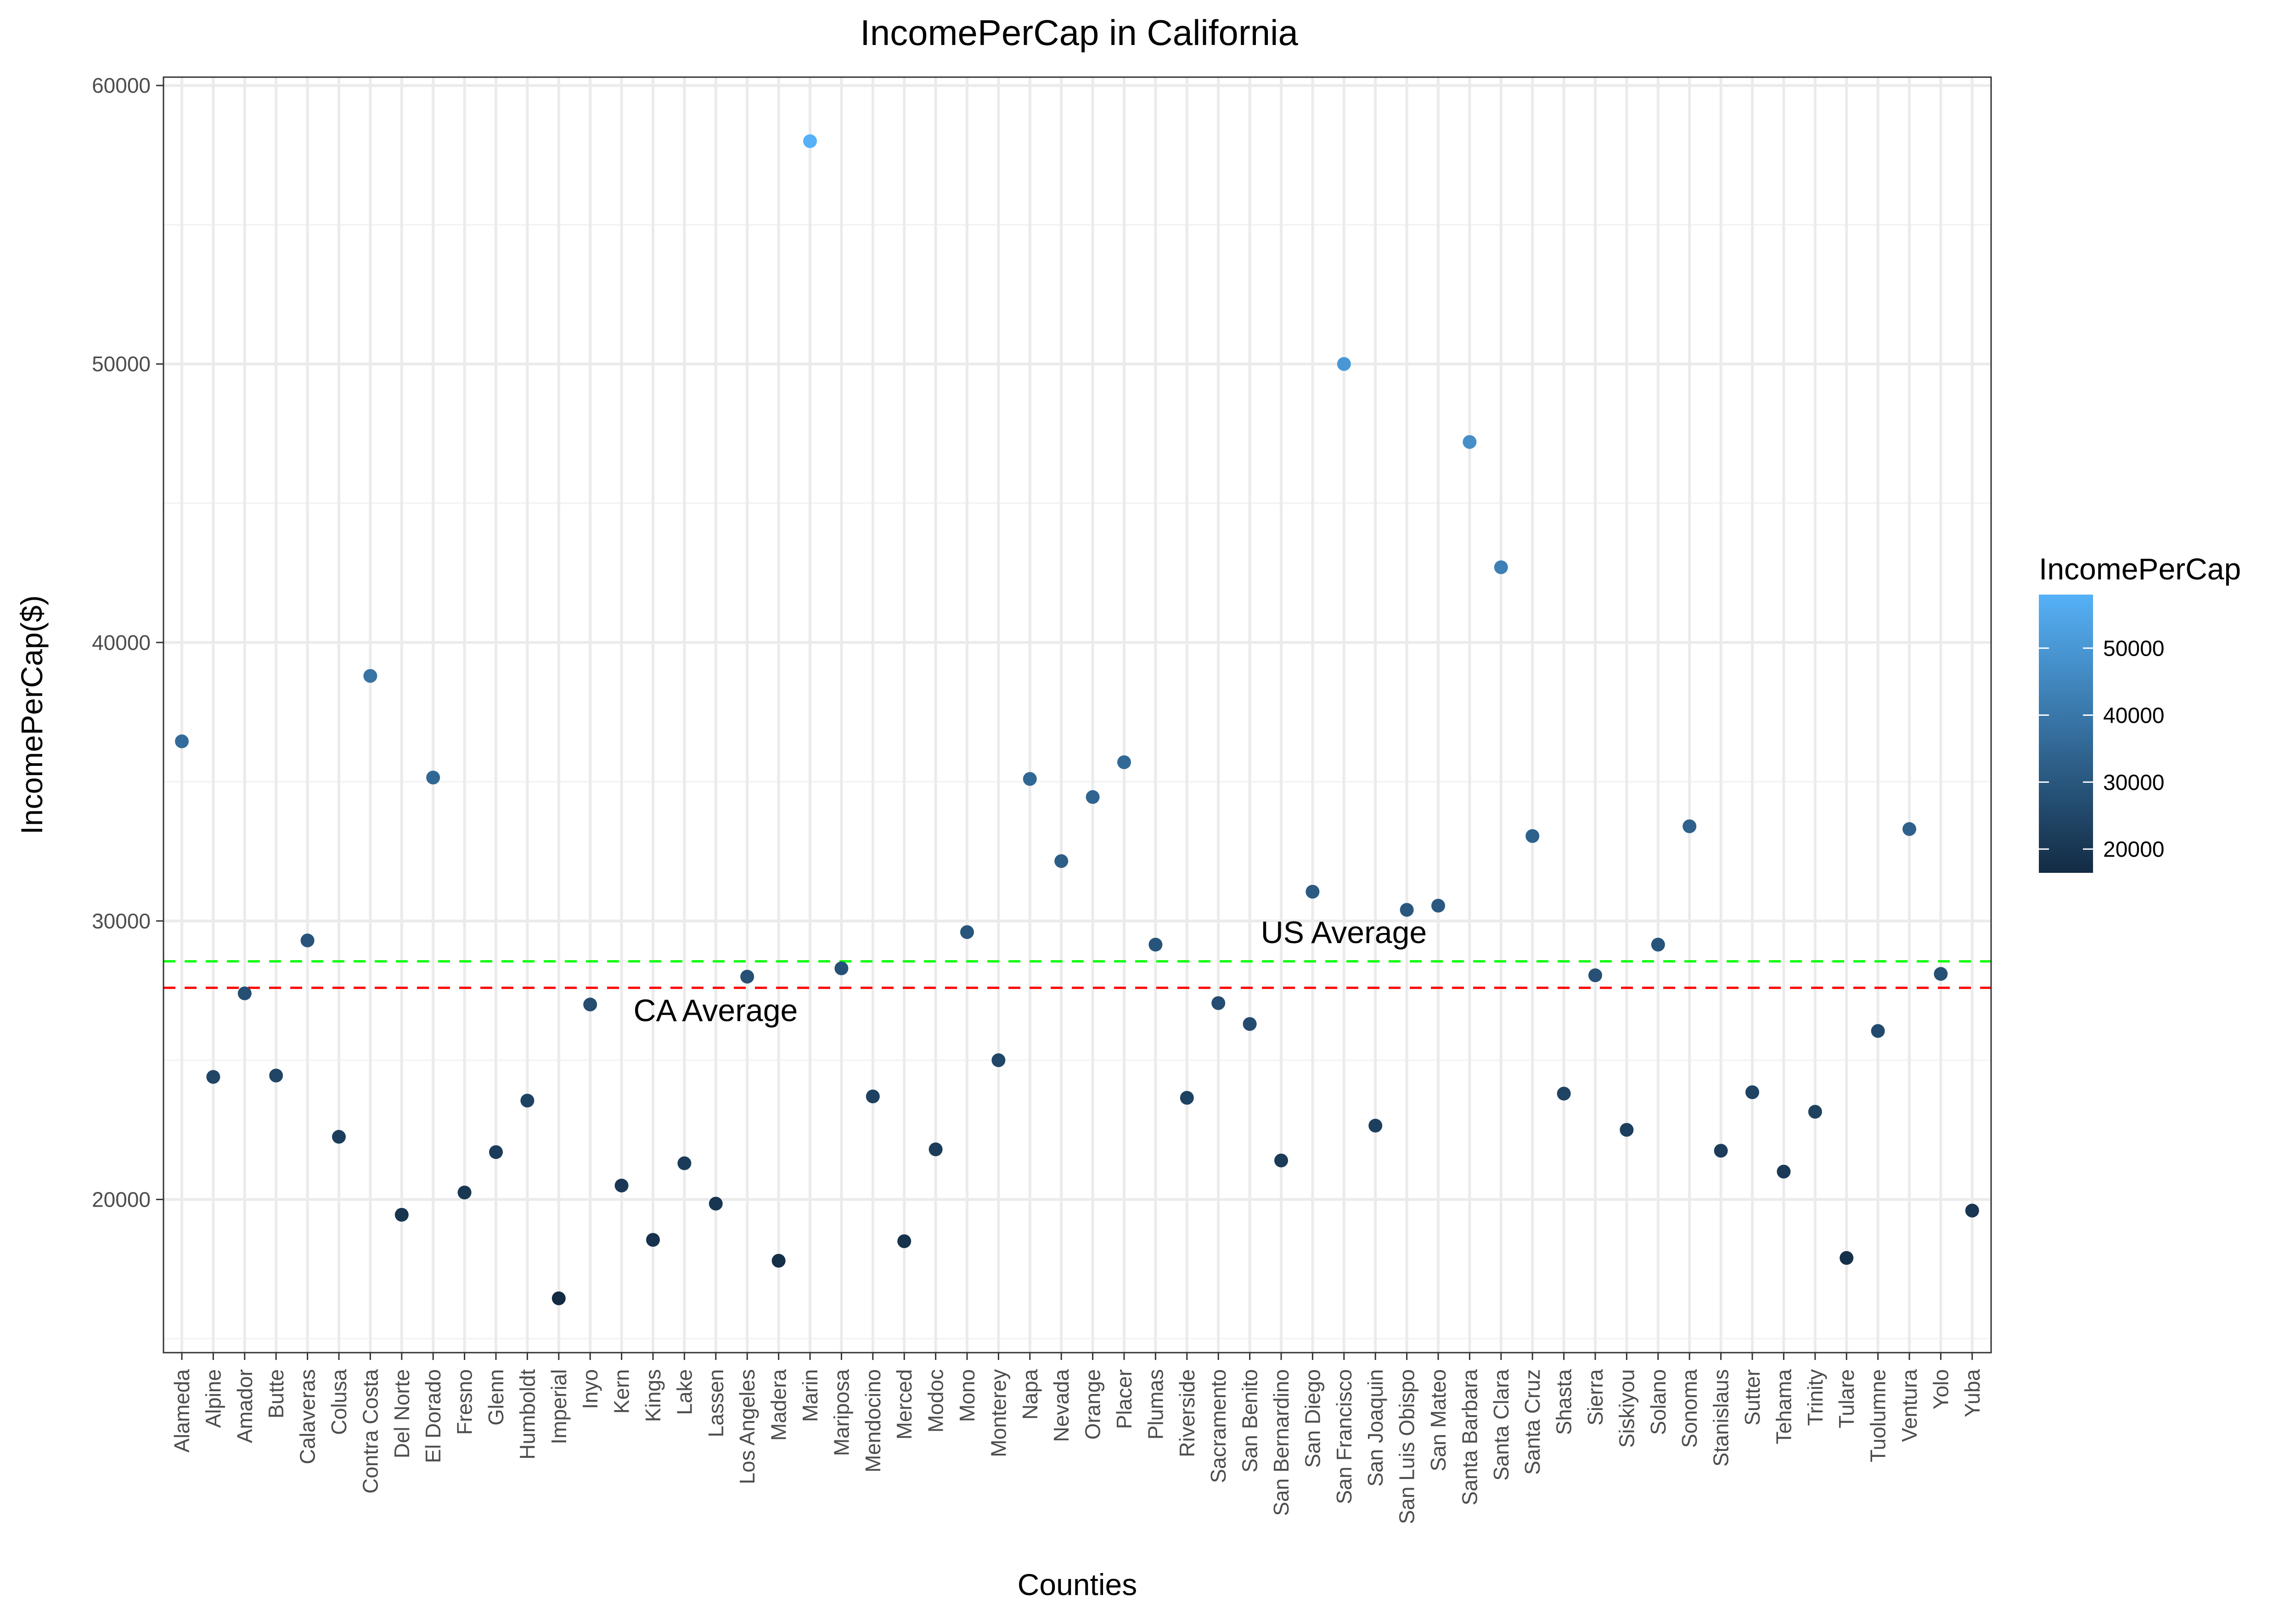 The image size is (2296, 1607). What do you see at coordinates (2133, 716) in the screenshot?
I see `legend-tick-label: 40000` at bounding box center [2133, 716].